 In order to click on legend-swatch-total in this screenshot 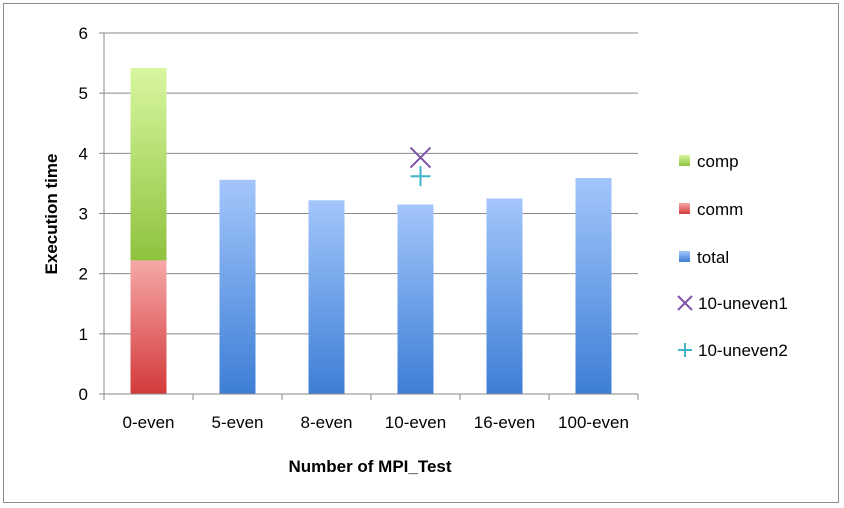, I will do `click(684, 256)`.